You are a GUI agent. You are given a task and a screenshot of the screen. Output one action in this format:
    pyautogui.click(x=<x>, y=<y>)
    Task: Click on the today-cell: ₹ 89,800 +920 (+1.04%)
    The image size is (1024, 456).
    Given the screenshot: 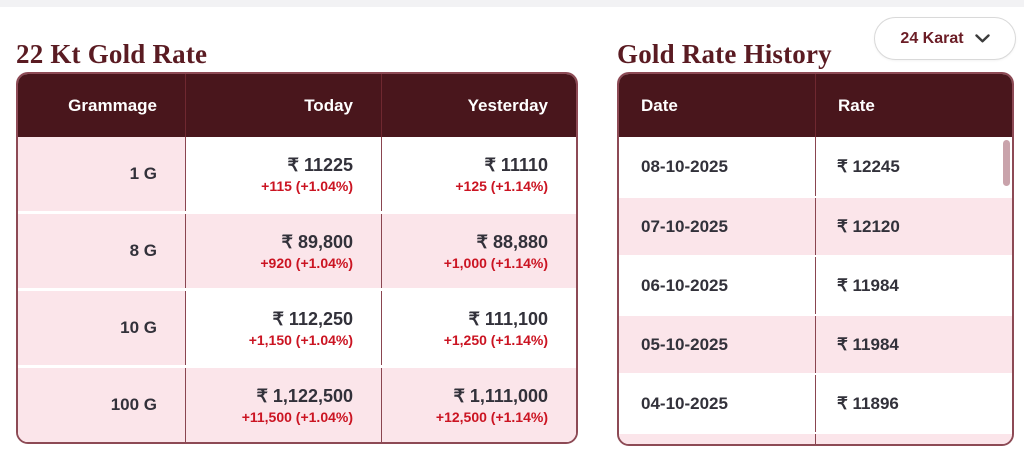 What is the action you would take?
    pyautogui.click(x=284, y=251)
    